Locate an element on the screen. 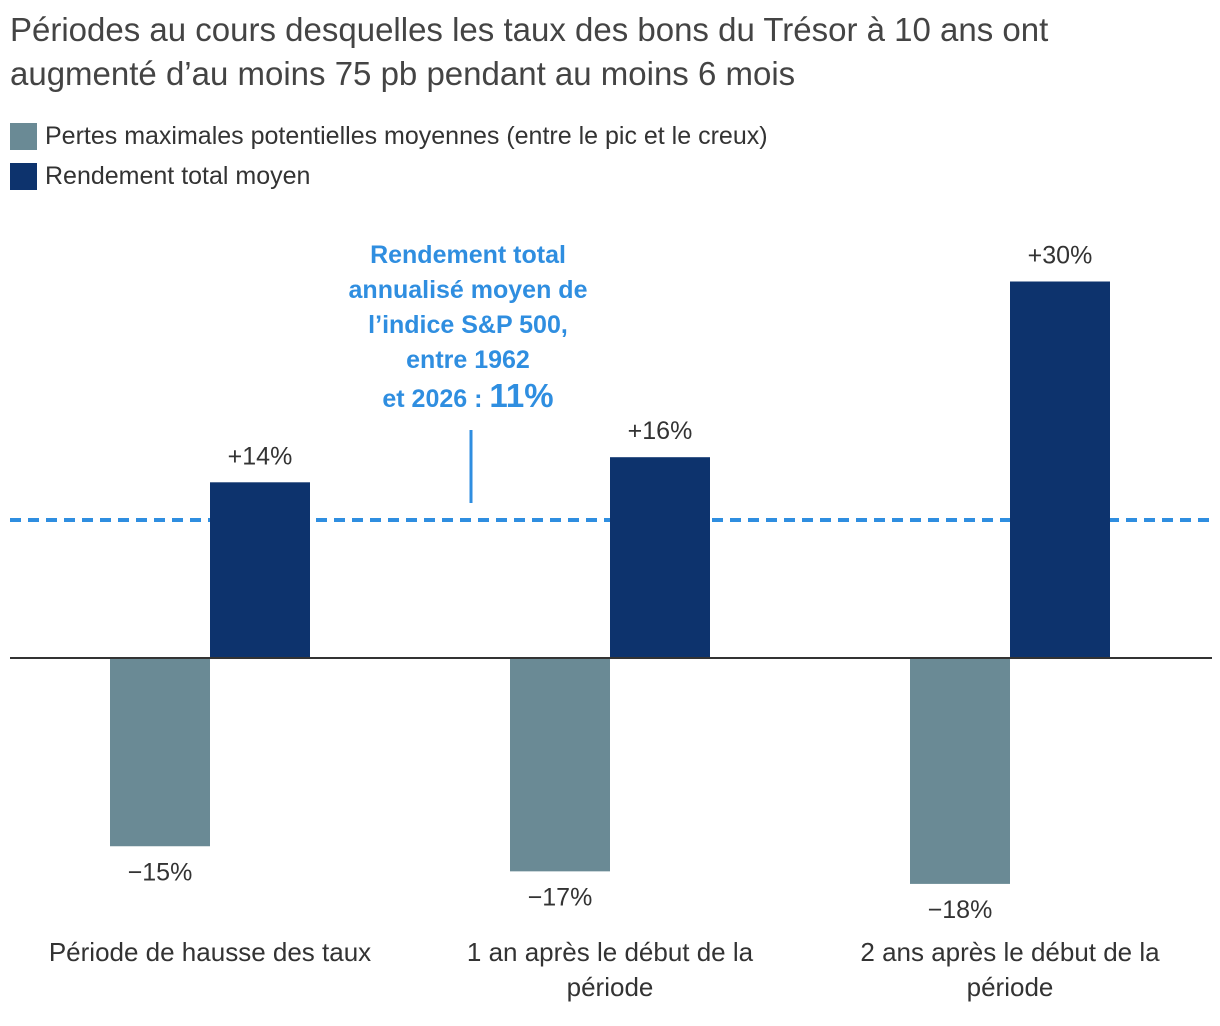  data-label-drawdown-0: −15% is located at coordinates (160, 872).